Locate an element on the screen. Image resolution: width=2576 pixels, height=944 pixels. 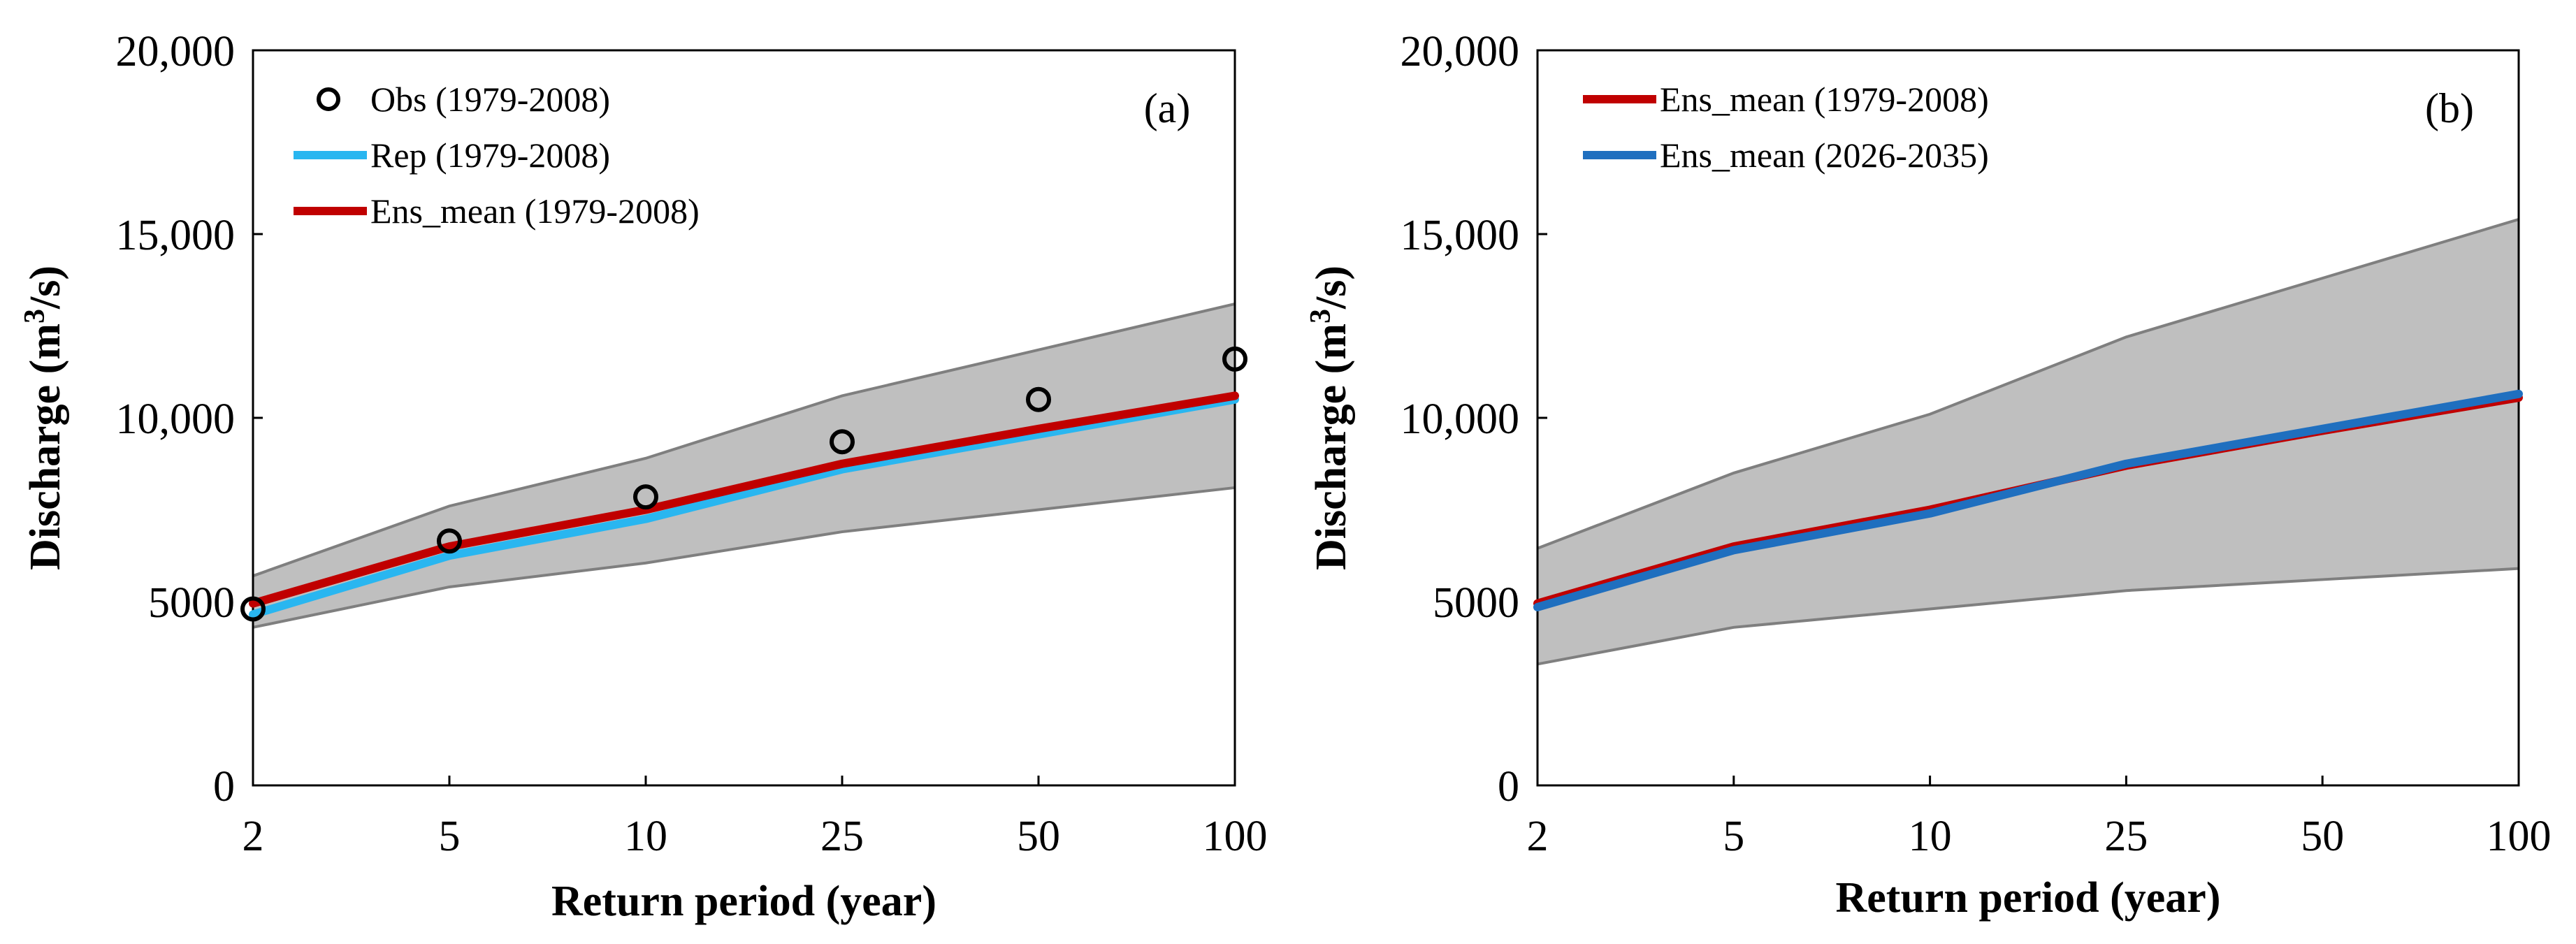
legend-marker is located at coordinates (328, 99).